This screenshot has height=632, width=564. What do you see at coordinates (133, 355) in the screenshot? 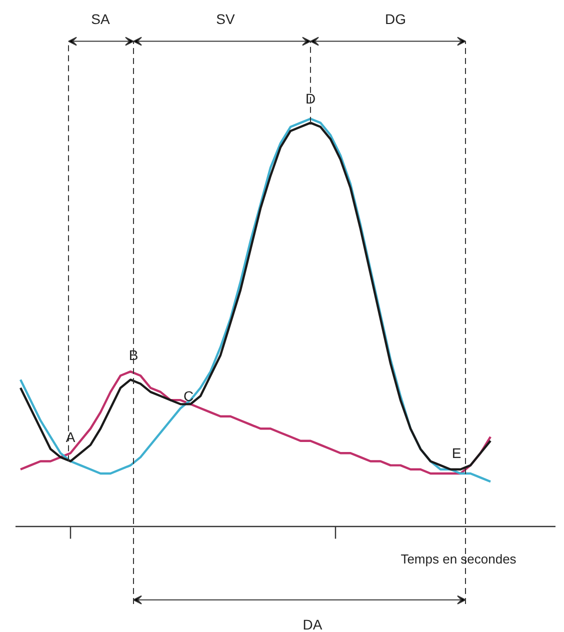
I see `annotation: B` at bounding box center [133, 355].